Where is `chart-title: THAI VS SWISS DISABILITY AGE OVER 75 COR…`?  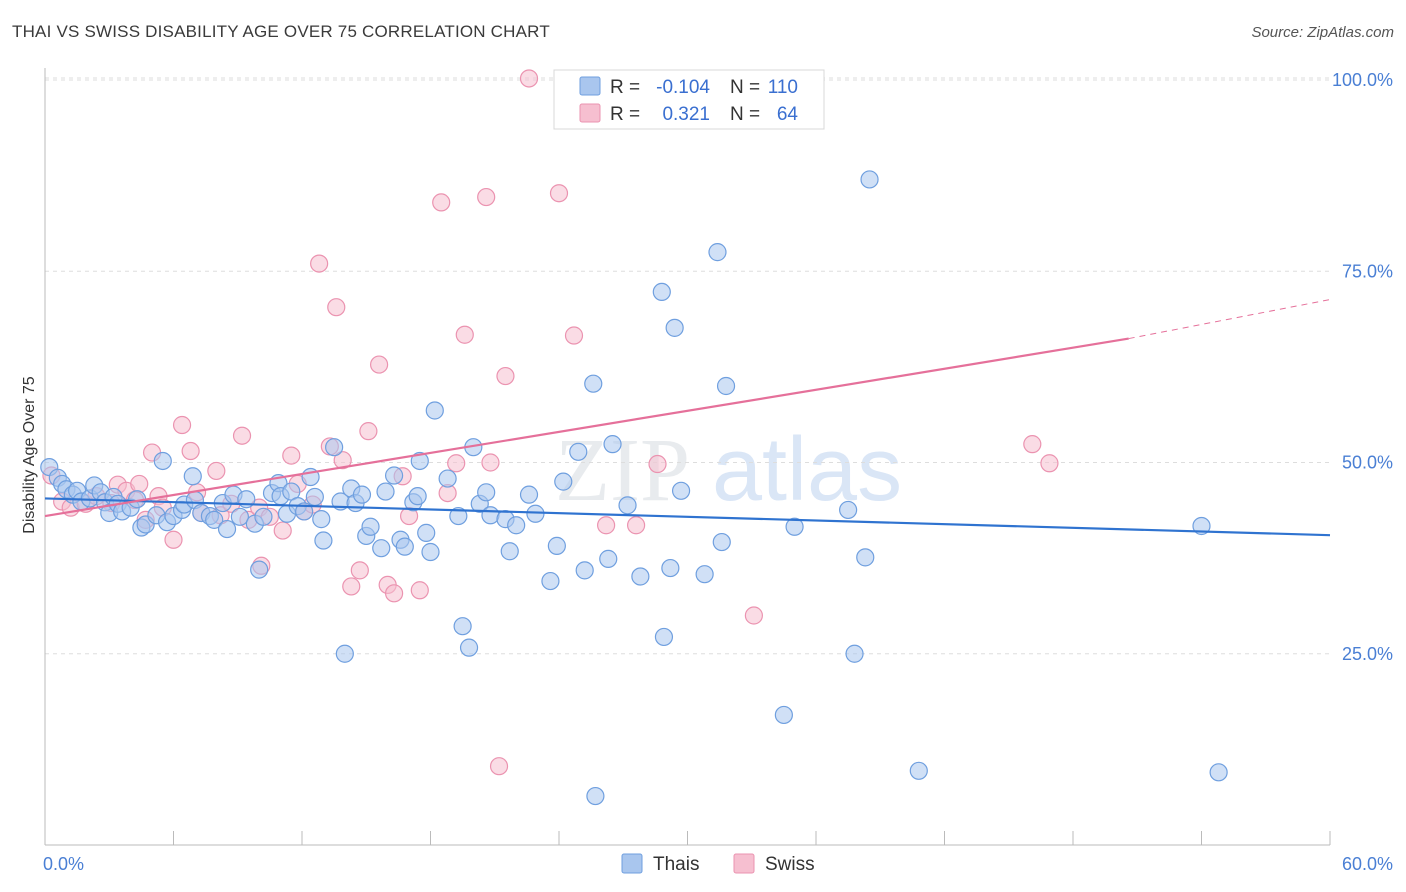 chart-title: THAI VS SWISS DISABILITY AGE OVER 75 COR… is located at coordinates (281, 31).